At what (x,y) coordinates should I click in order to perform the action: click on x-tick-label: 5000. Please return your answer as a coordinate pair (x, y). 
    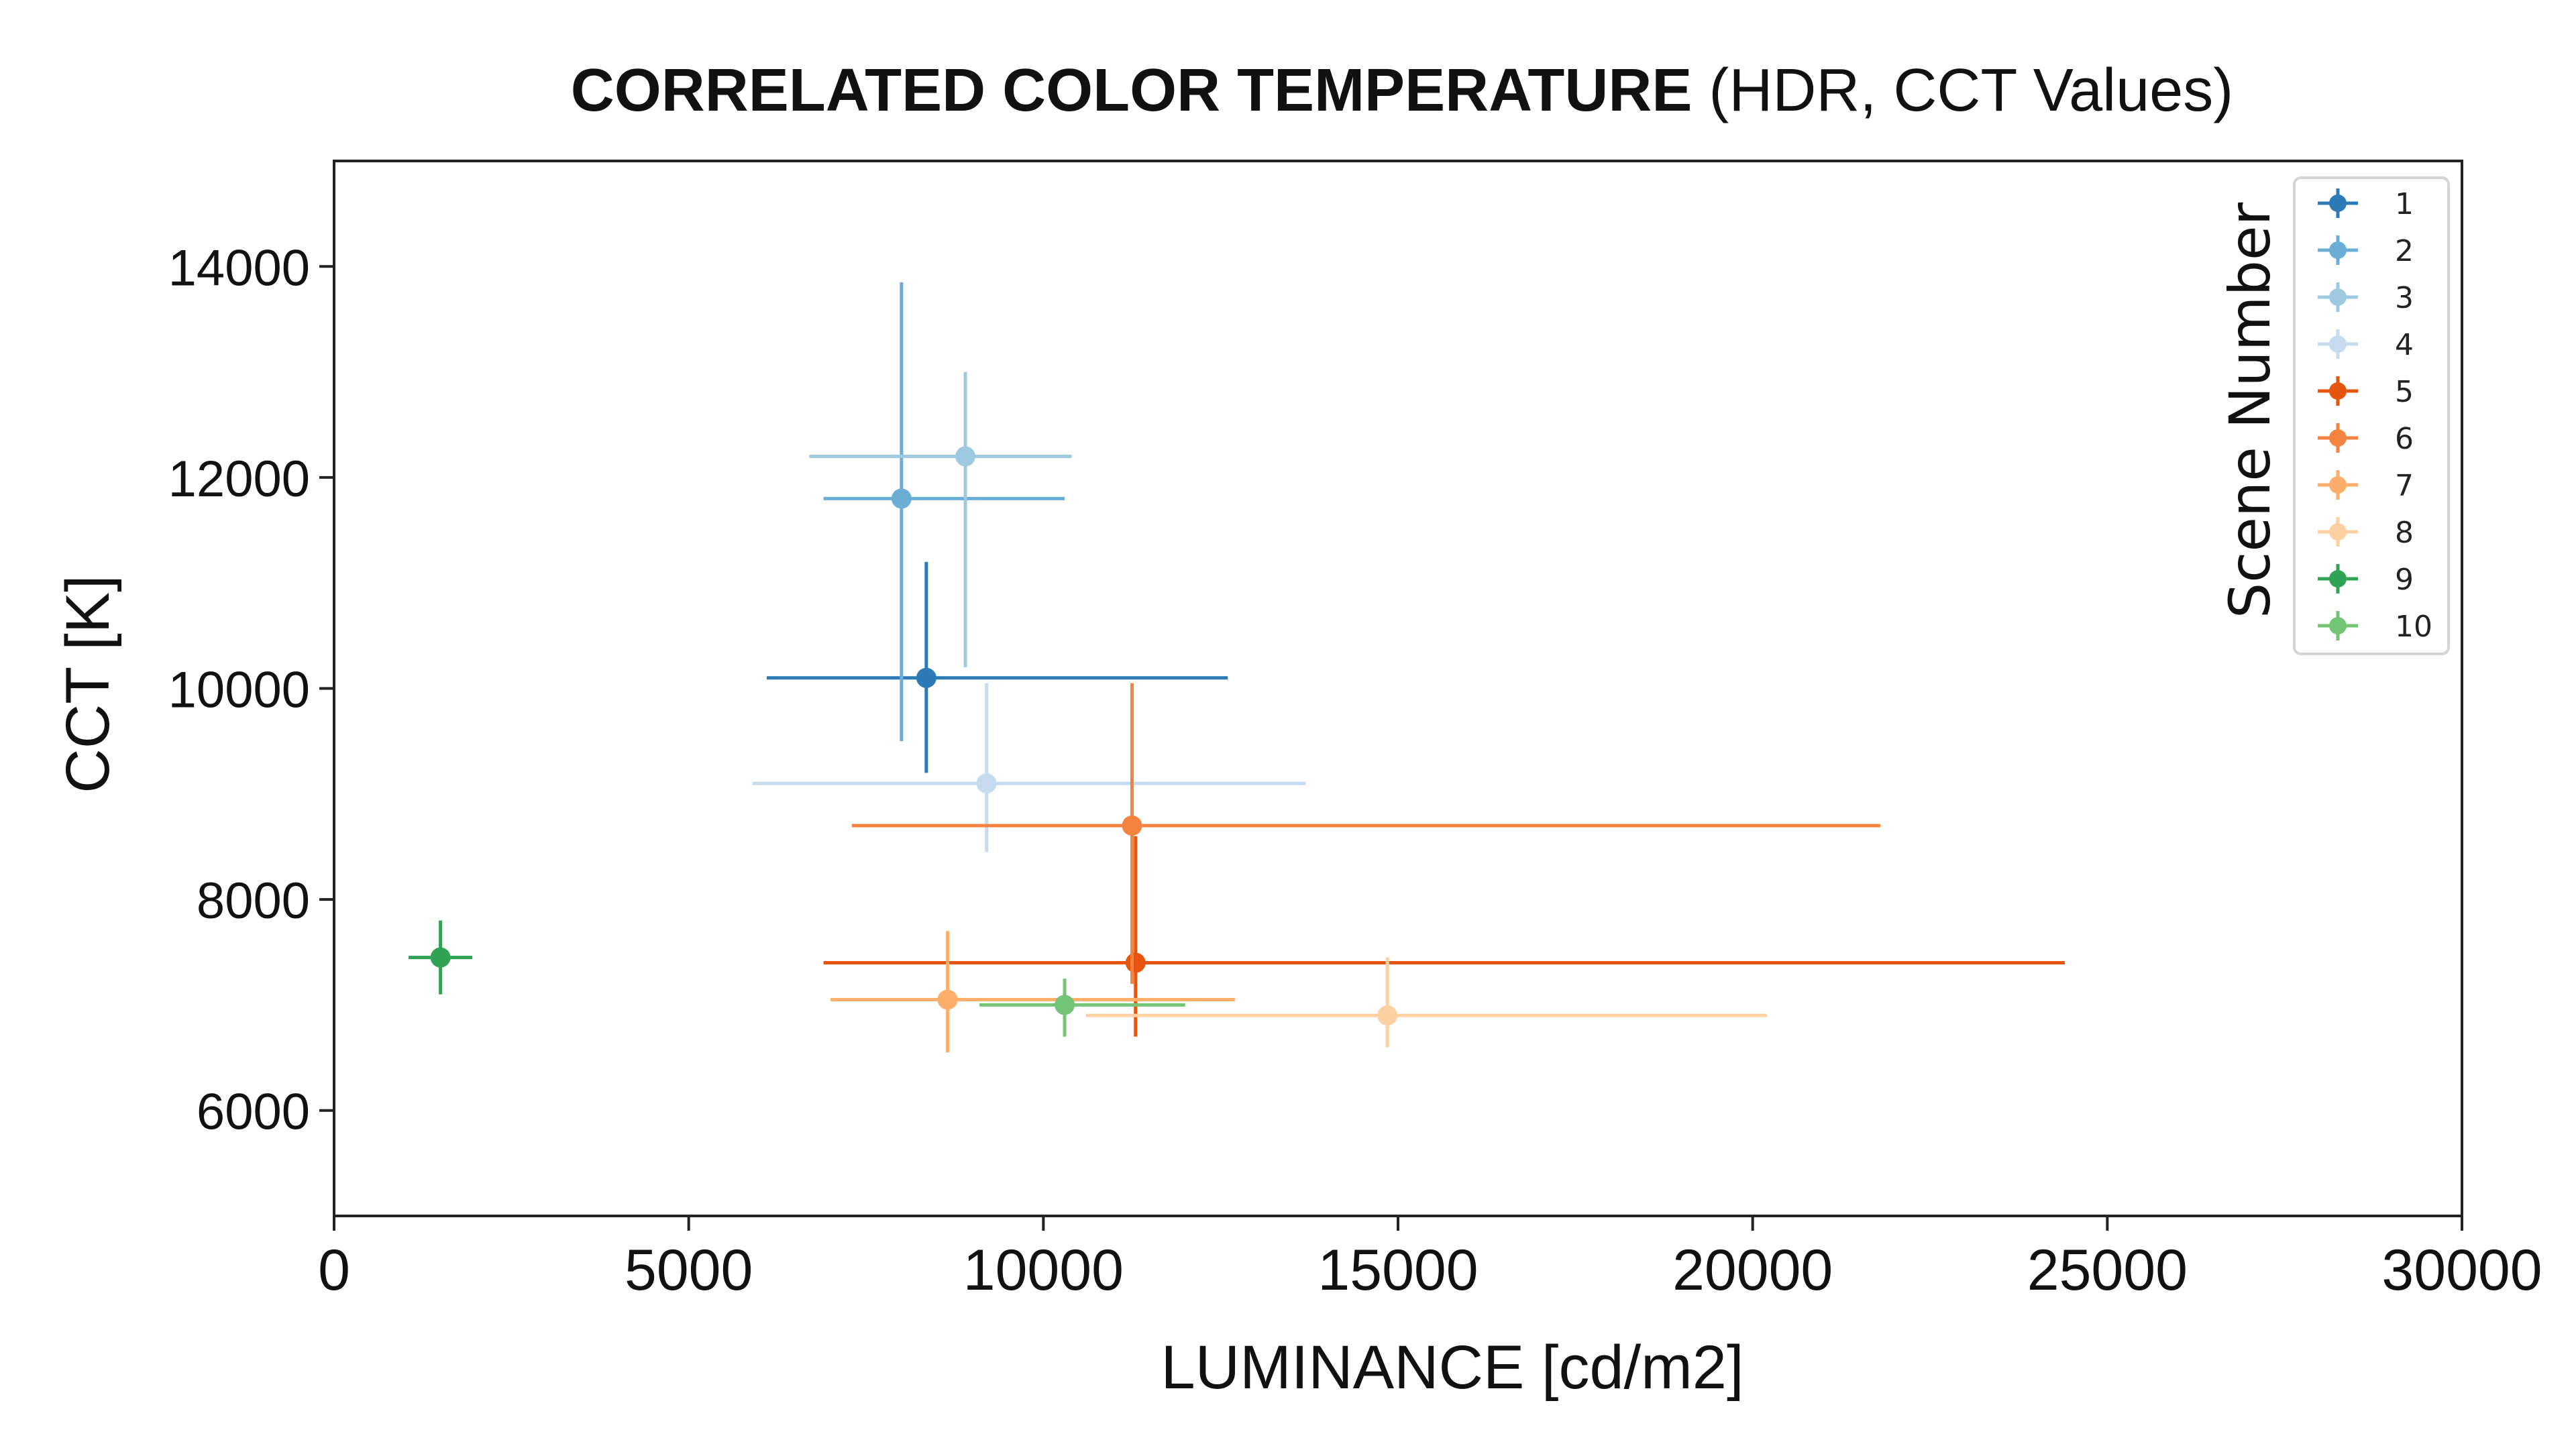
    Looking at the image, I should click on (689, 1270).